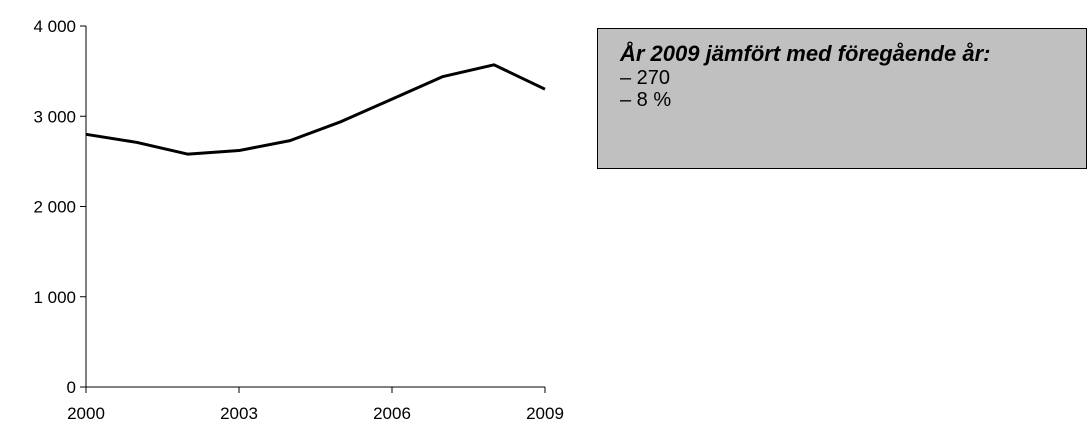  What do you see at coordinates (239, 413) in the screenshot?
I see `x-tick-label: 2003` at bounding box center [239, 413].